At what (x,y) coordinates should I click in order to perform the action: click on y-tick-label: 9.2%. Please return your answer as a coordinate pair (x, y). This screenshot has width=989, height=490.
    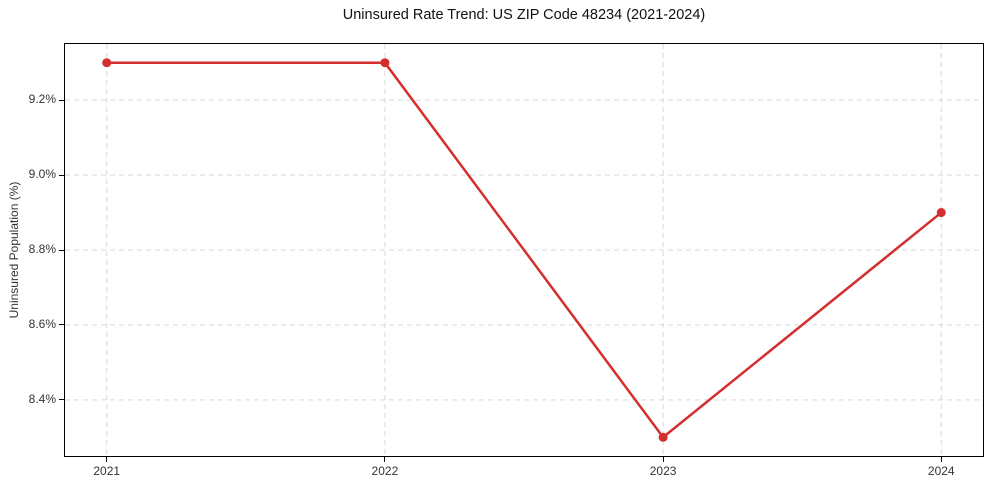
    Looking at the image, I should click on (42, 99).